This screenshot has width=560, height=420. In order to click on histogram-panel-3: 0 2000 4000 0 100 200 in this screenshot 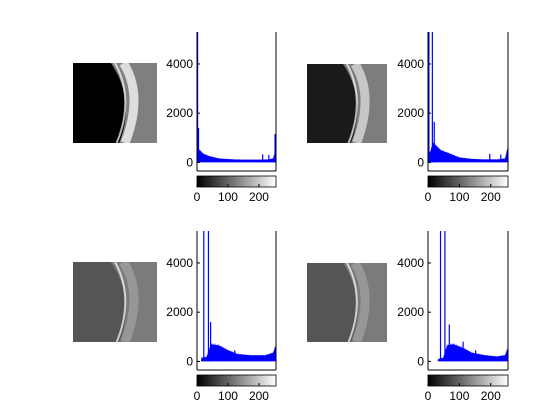, I will do `click(175, 317)`.